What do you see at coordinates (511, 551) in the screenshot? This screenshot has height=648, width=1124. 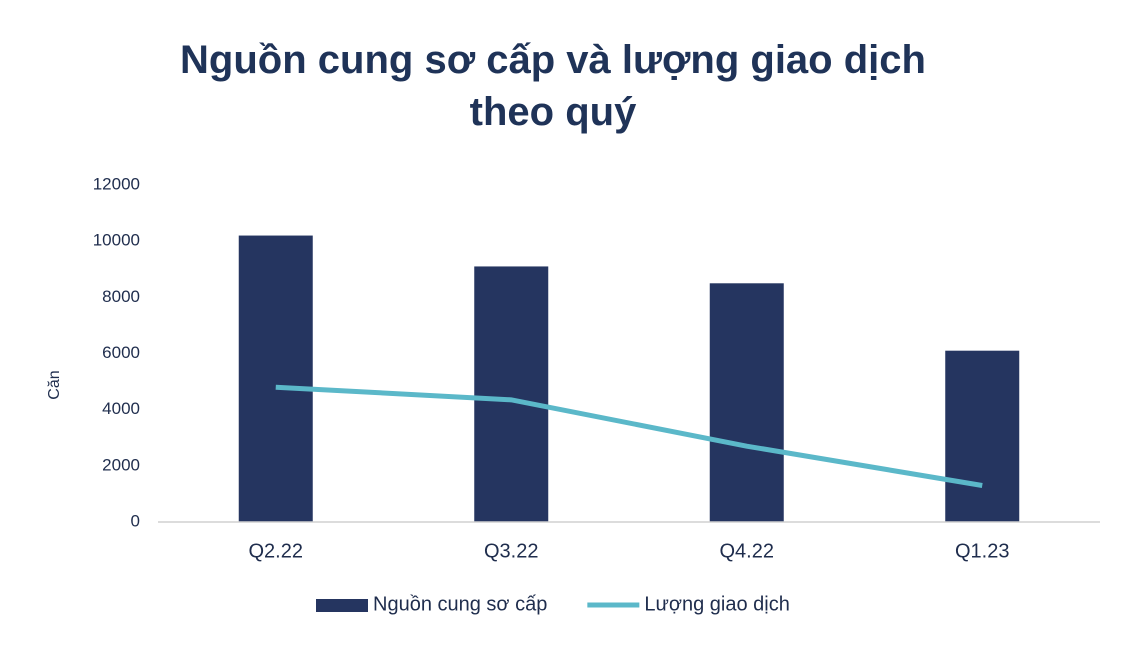 I see `x-tick-label: Q3.22` at bounding box center [511, 551].